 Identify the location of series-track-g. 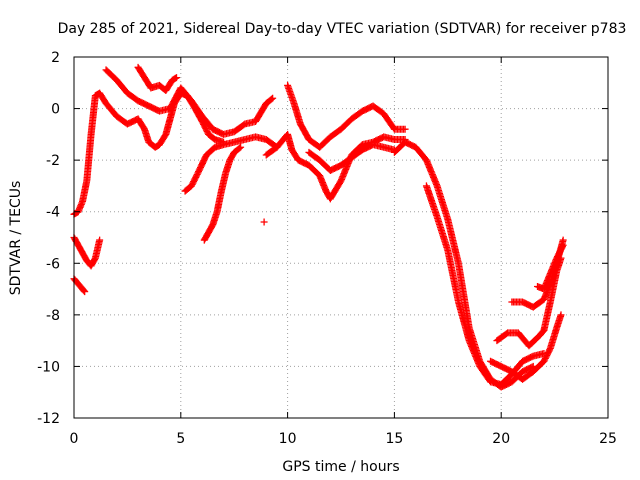
(222, 193).